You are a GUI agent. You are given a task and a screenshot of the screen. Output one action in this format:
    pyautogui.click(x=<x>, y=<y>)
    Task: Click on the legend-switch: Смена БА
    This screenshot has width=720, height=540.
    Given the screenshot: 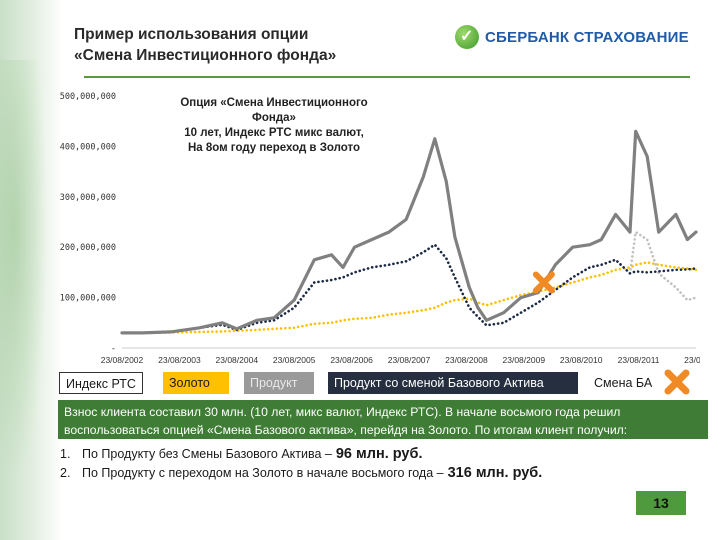 What is the action you would take?
    pyautogui.click(x=624, y=383)
    